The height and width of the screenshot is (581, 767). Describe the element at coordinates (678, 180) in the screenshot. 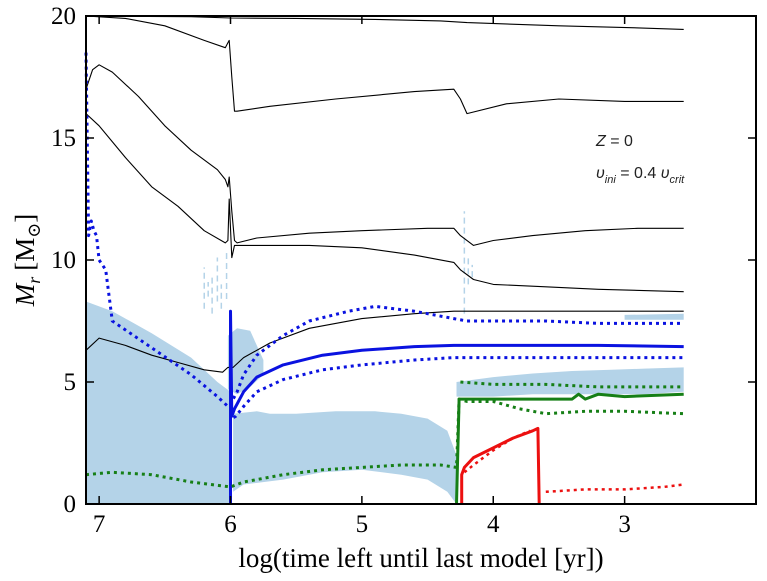

I see `rotation-critical-subscript: crit` at that location.